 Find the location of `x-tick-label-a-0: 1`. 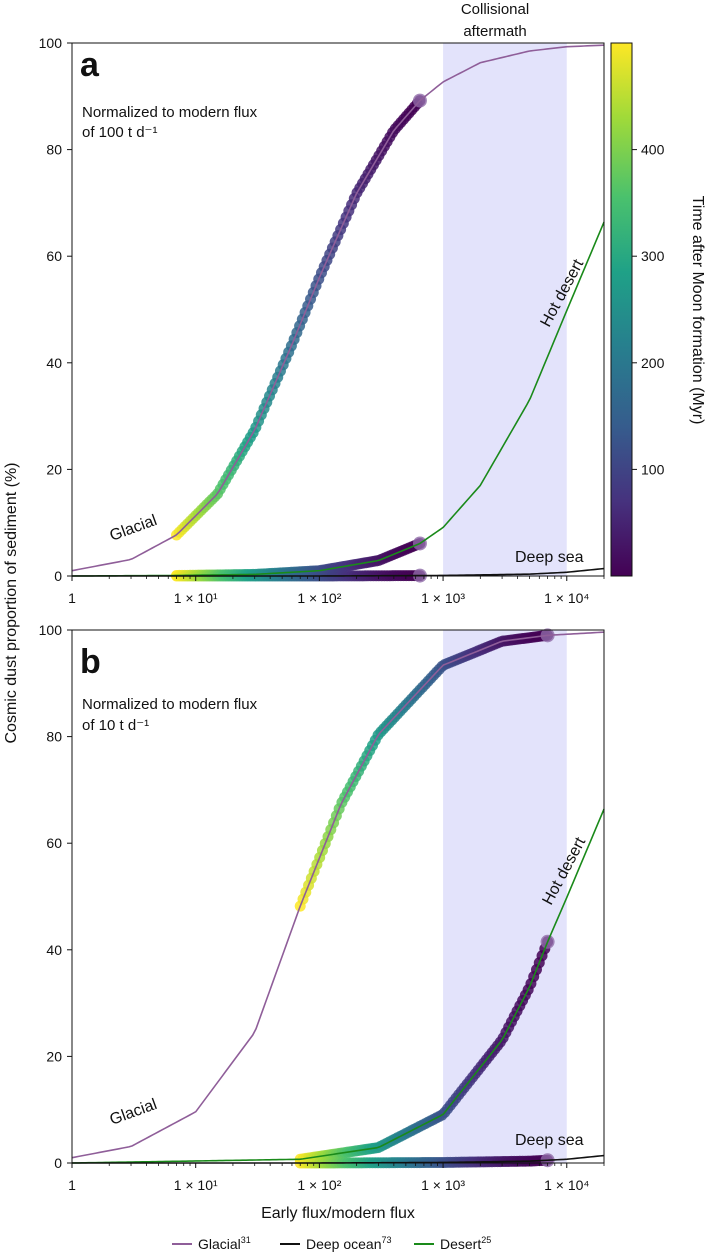

x-tick-label-a-0: 1 is located at coordinates (72, 598).